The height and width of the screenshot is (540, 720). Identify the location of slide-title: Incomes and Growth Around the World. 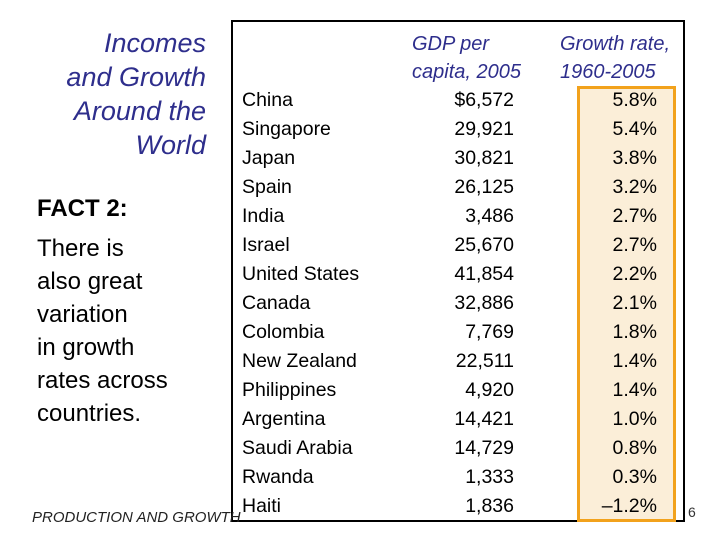
(113, 94).